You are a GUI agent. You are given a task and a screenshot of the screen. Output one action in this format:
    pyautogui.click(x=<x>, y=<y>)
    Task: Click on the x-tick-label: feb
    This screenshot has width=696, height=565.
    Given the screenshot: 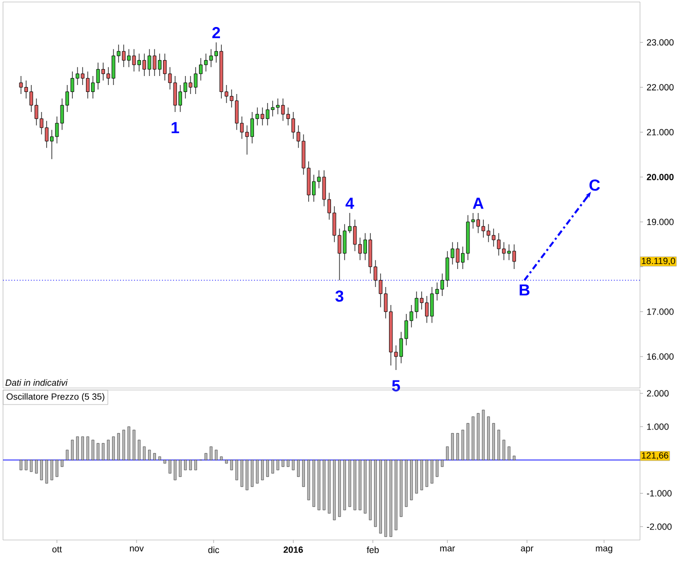 What is the action you would take?
    pyautogui.click(x=372, y=550)
    